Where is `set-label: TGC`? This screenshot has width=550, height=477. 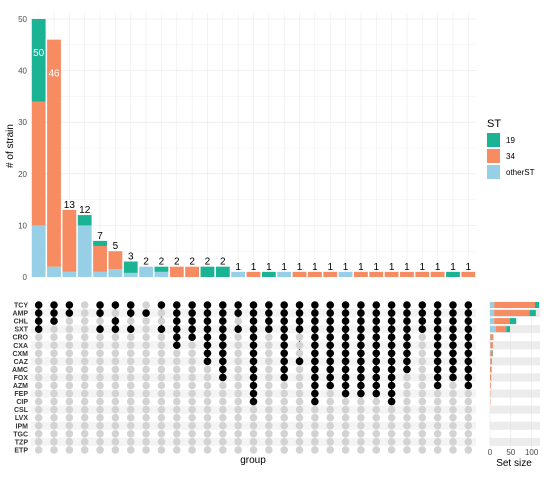
set-label: TGC is located at coordinates (20, 434).